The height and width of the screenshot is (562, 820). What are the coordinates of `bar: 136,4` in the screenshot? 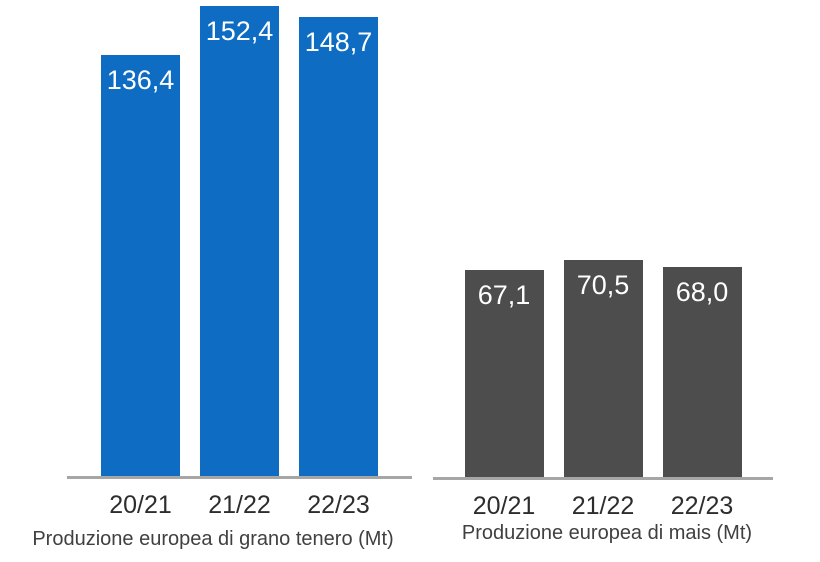 It's located at (140, 265).